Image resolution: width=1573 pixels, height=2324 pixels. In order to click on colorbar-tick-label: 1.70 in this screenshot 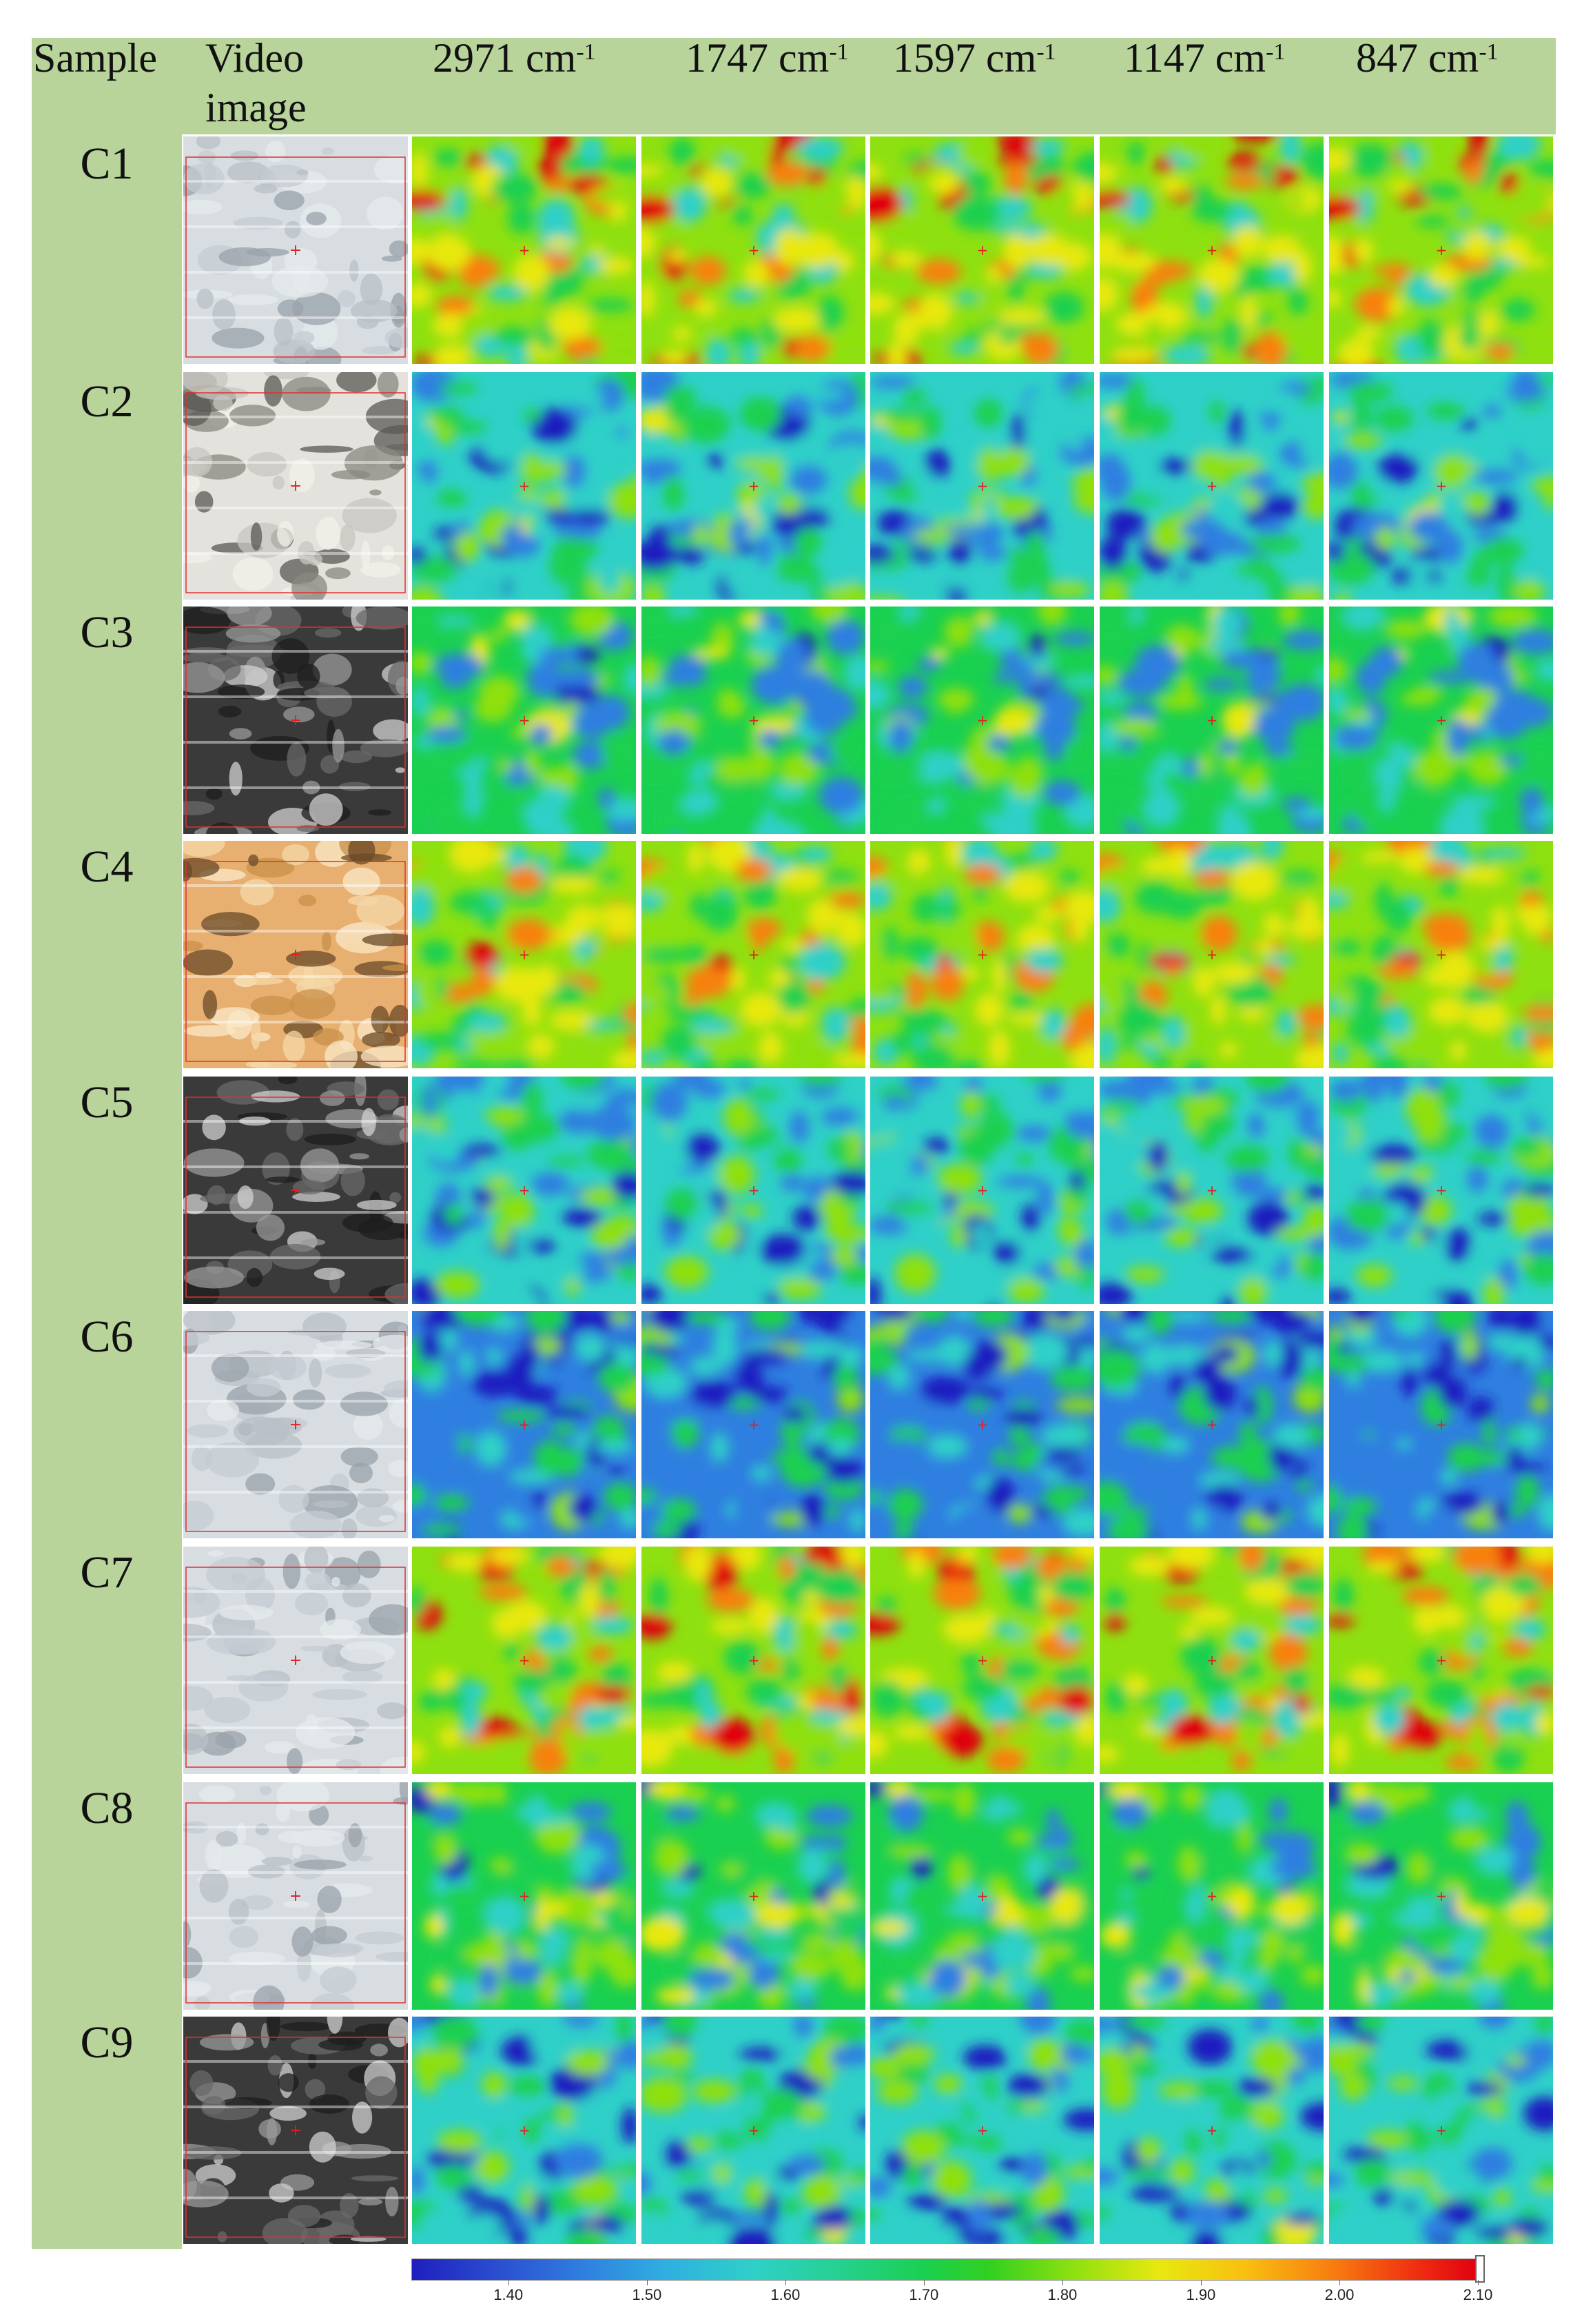, I will do `click(924, 2294)`.